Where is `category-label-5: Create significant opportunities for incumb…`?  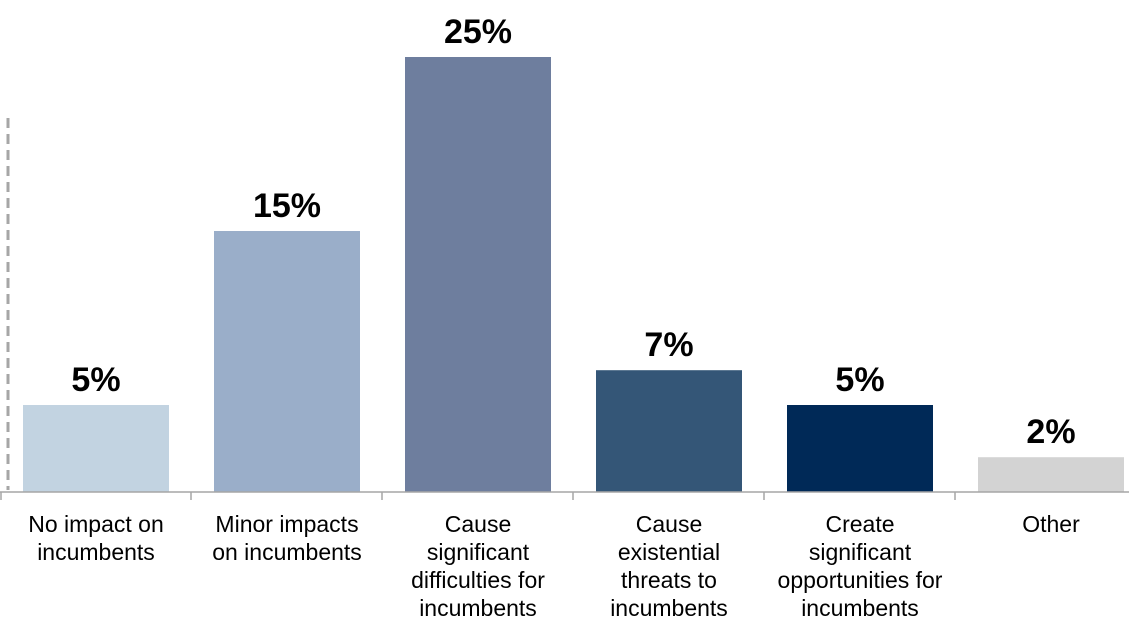
category-label-5: Create significant opportunities for incumb… is located at coordinates (860, 566).